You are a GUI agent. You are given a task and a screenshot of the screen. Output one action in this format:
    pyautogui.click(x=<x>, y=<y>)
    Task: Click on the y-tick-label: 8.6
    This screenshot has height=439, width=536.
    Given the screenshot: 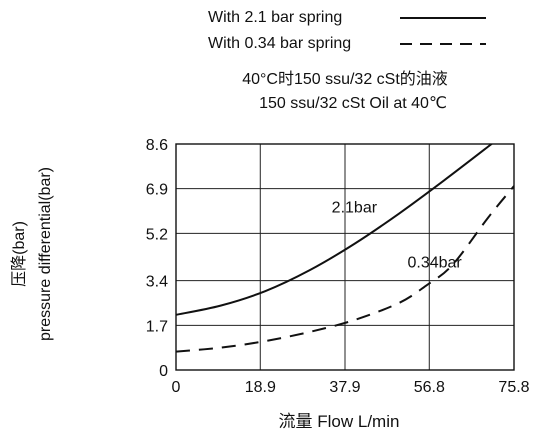 What is the action you would take?
    pyautogui.click(x=157, y=145)
    